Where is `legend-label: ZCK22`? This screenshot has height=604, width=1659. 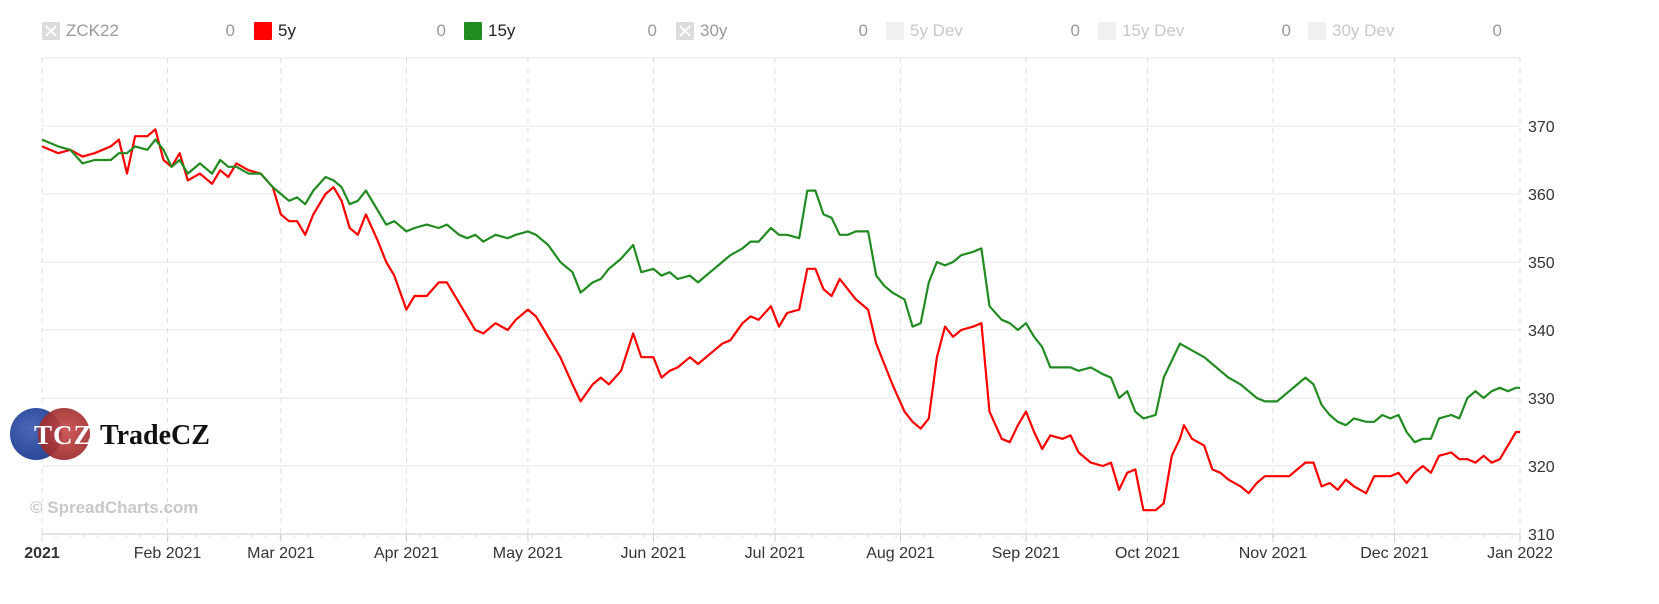 legend-label: ZCK22 is located at coordinates (92, 30).